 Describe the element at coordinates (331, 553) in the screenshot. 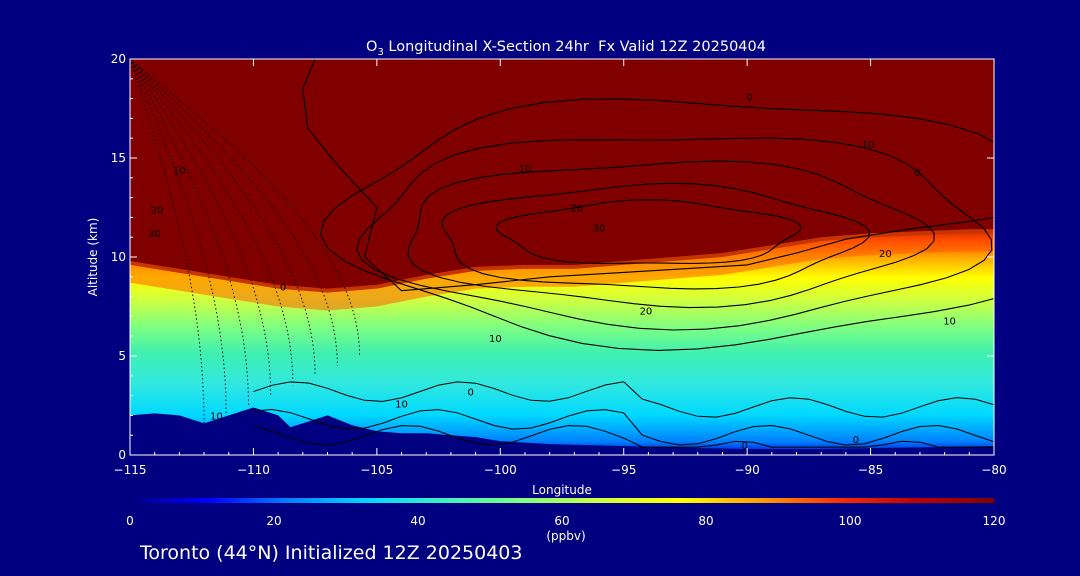

I see `initialization-caption: Toronto (44°N) Initialized 12Z 20250403` at that location.